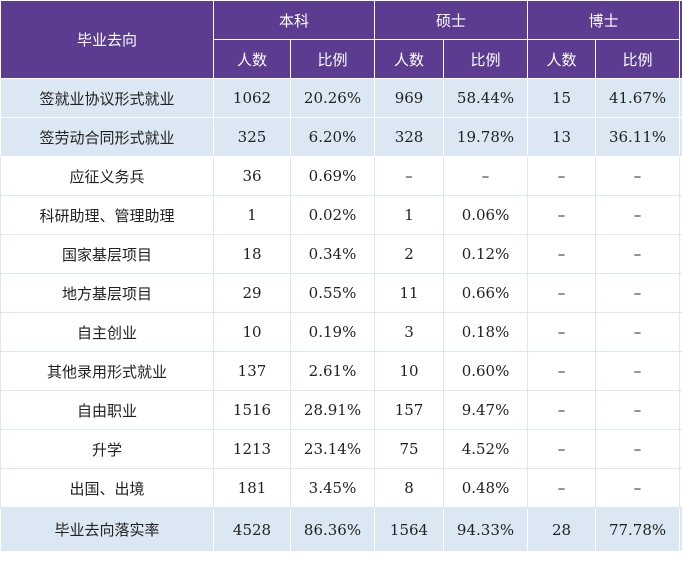  Describe the element at coordinates (409, 371) in the screenshot. I see `cell-master-count: 10` at that location.